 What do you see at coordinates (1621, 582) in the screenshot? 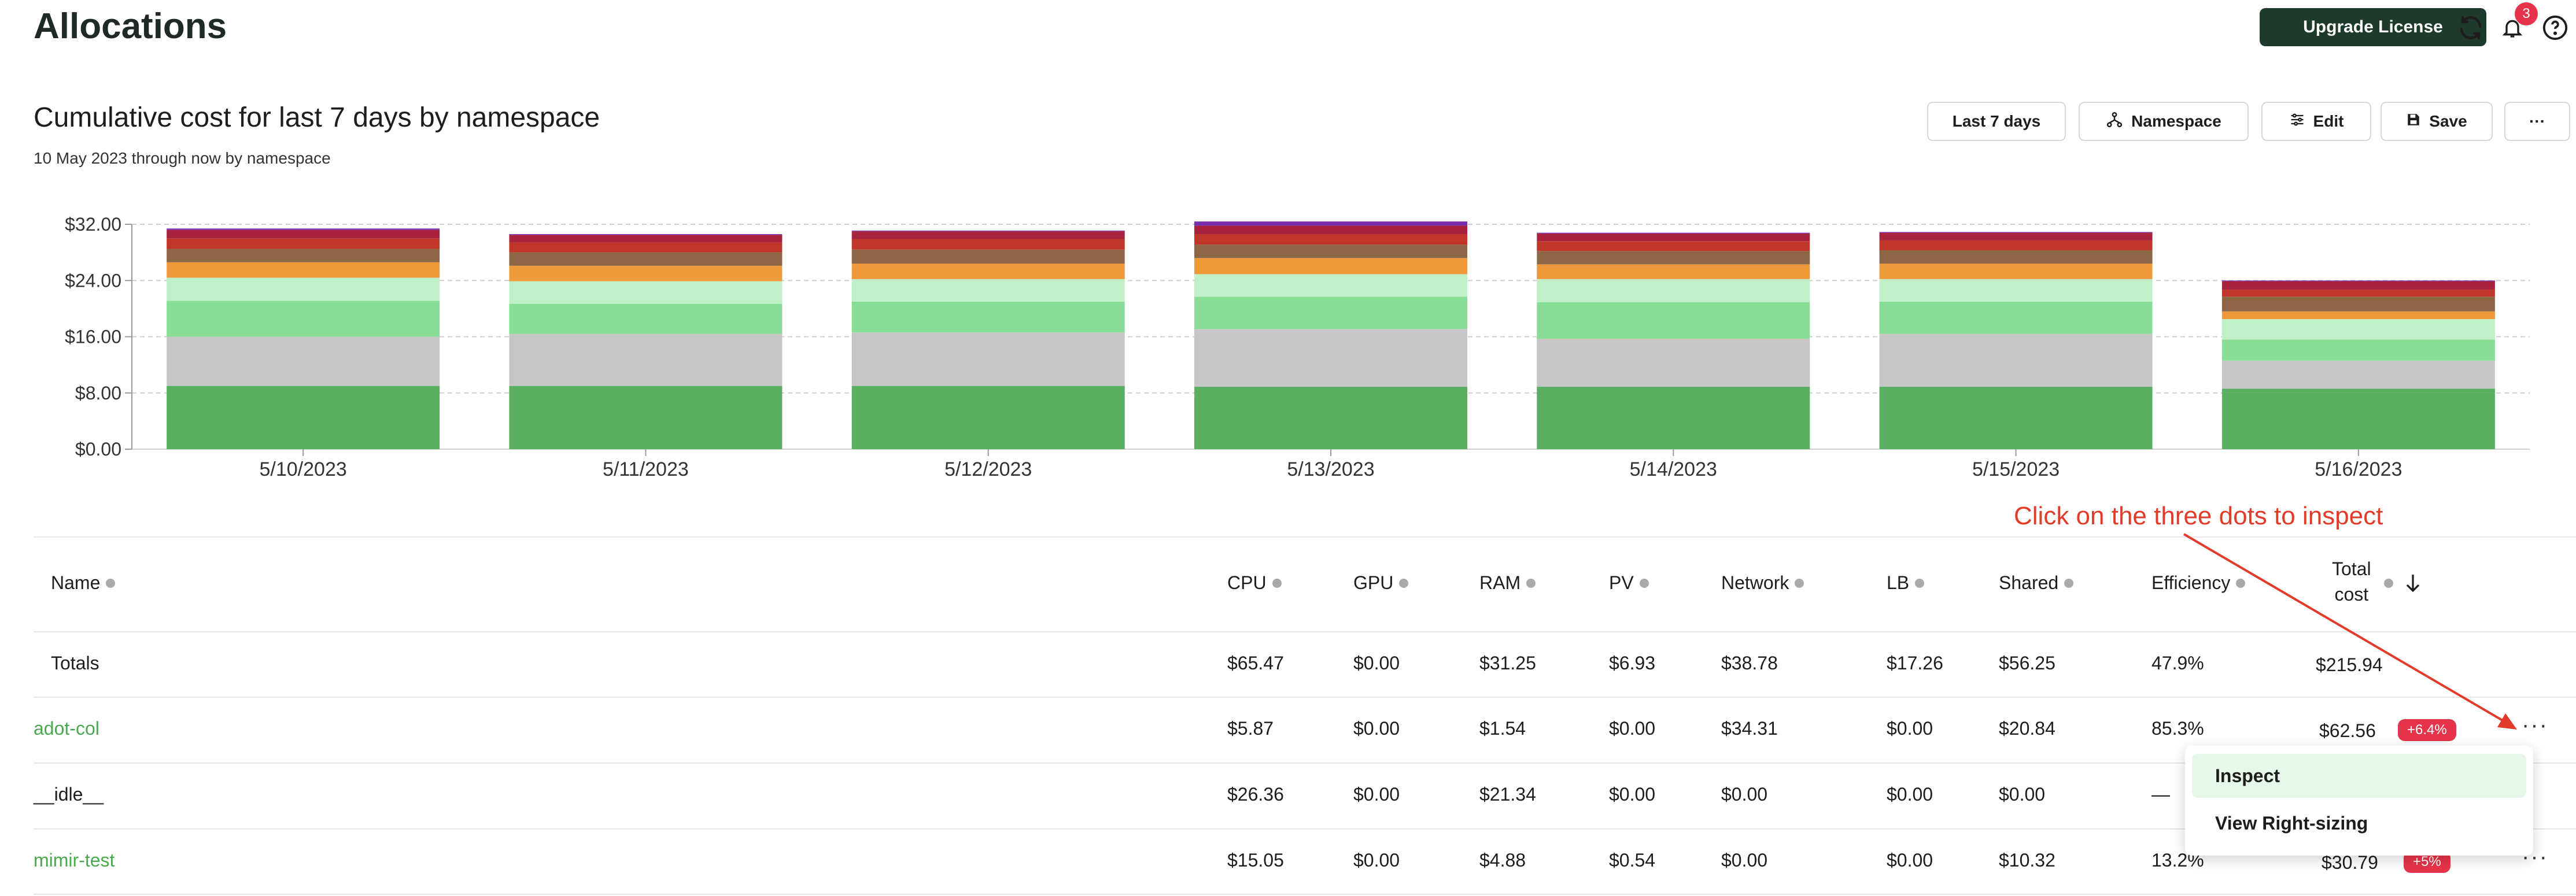
I see `column-header-pv-label: PV` at bounding box center [1621, 582].